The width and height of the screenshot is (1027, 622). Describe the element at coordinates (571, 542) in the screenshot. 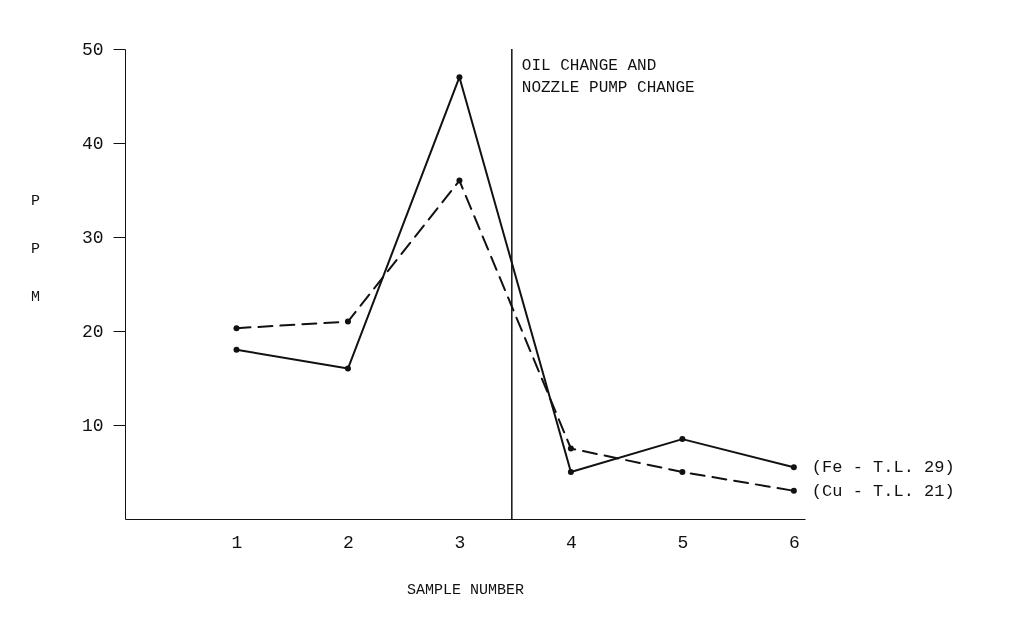

I see `x-tick-label: 4` at that location.